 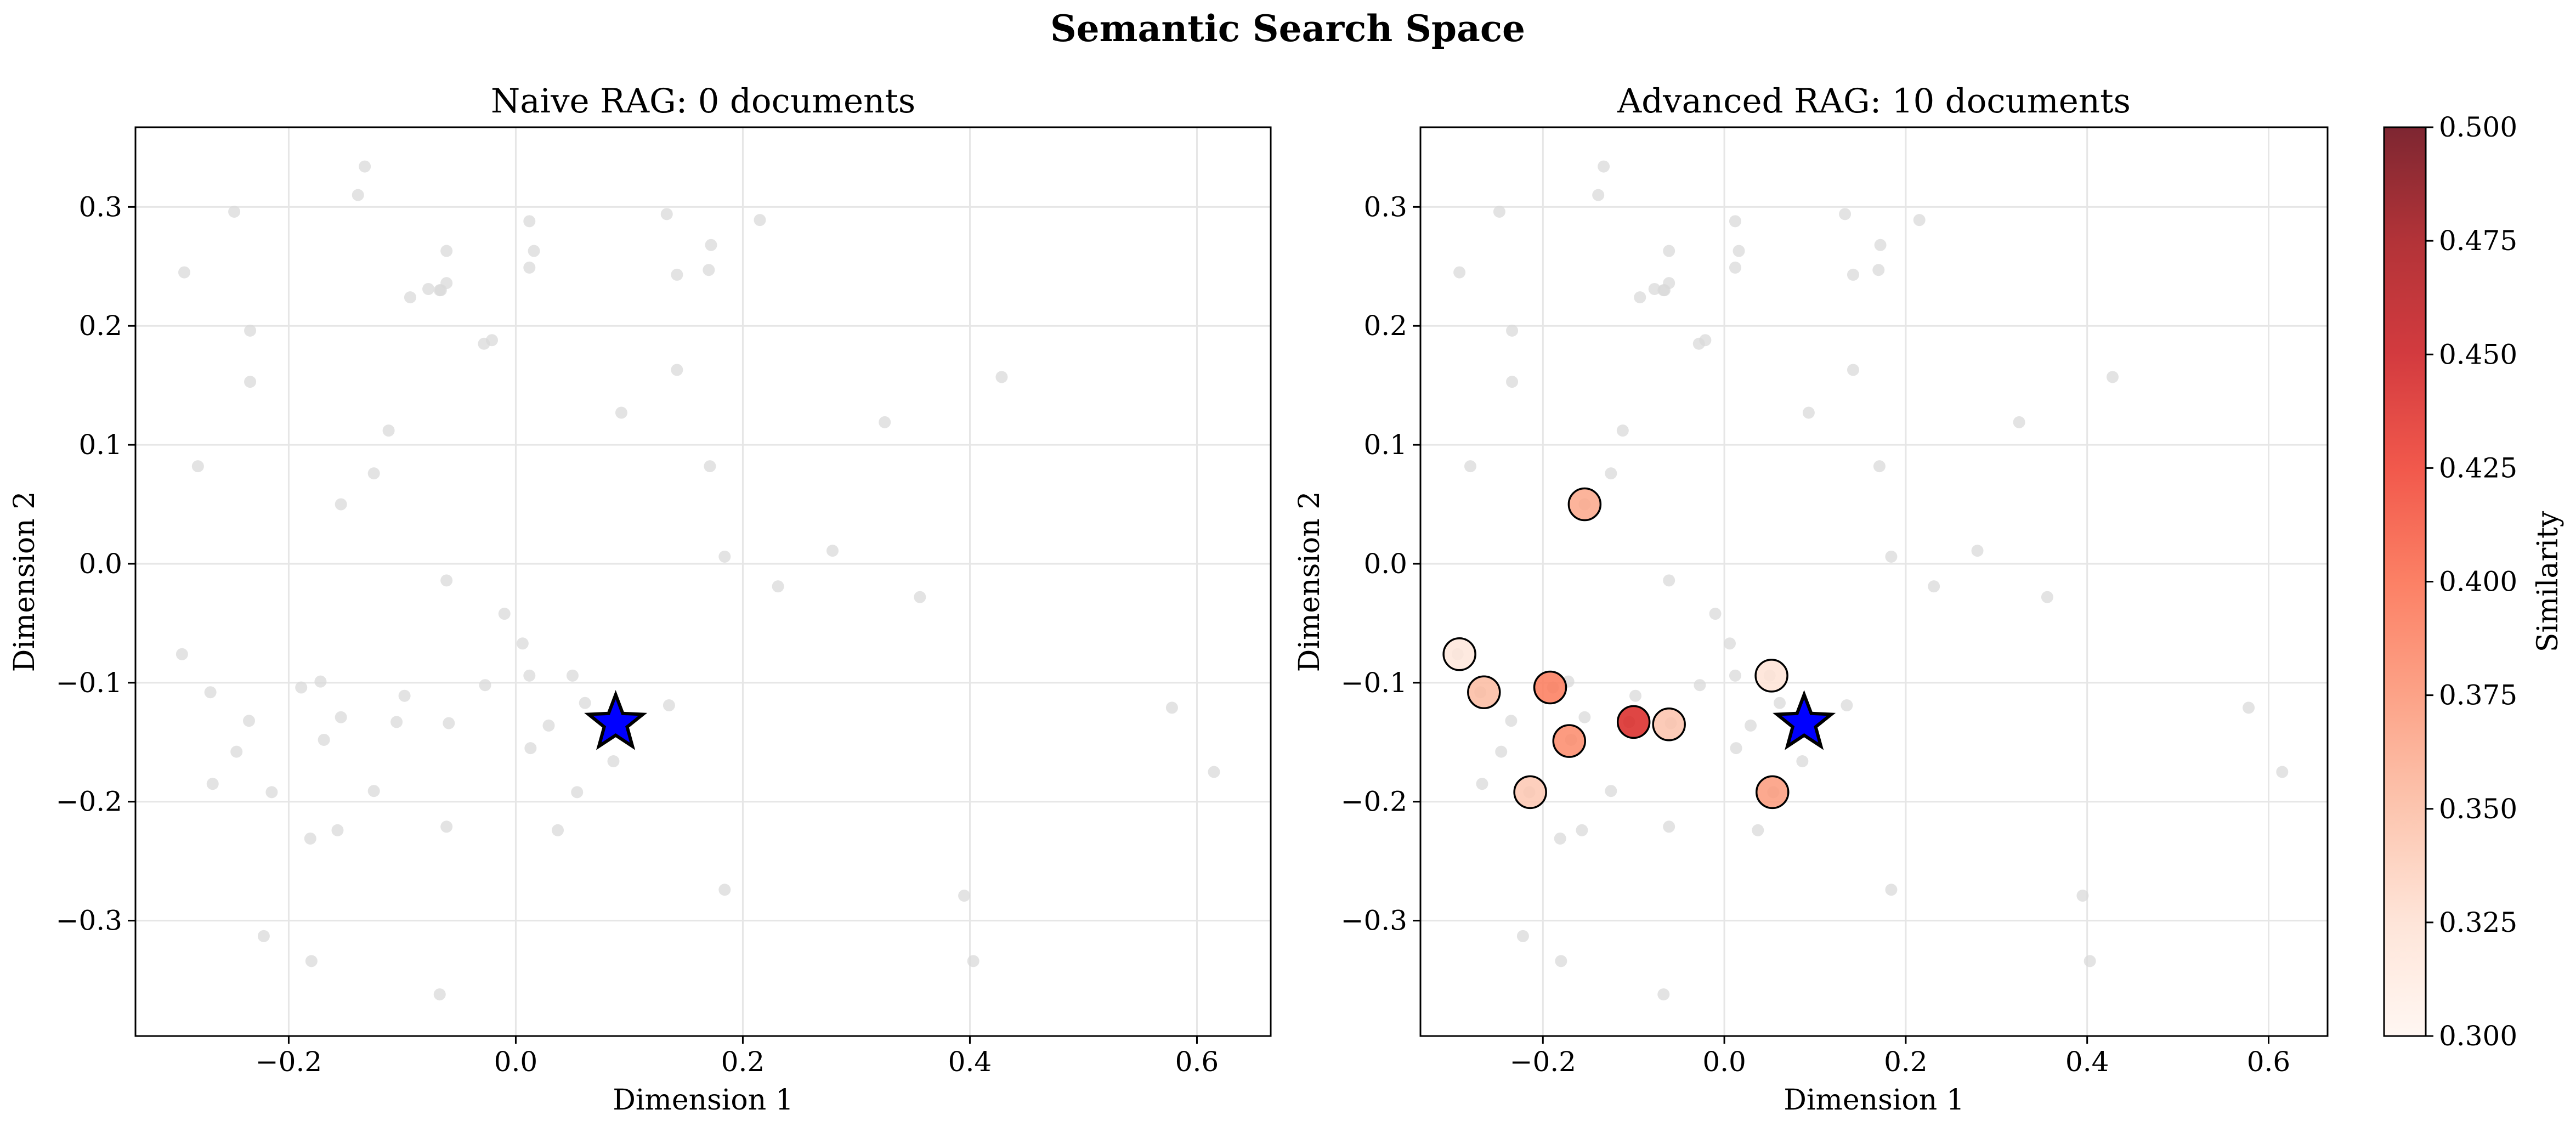 What do you see at coordinates (1874, 1100) in the screenshot?
I see `x-axis-label: Dimension 1` at bounding box center [1874, 1100].